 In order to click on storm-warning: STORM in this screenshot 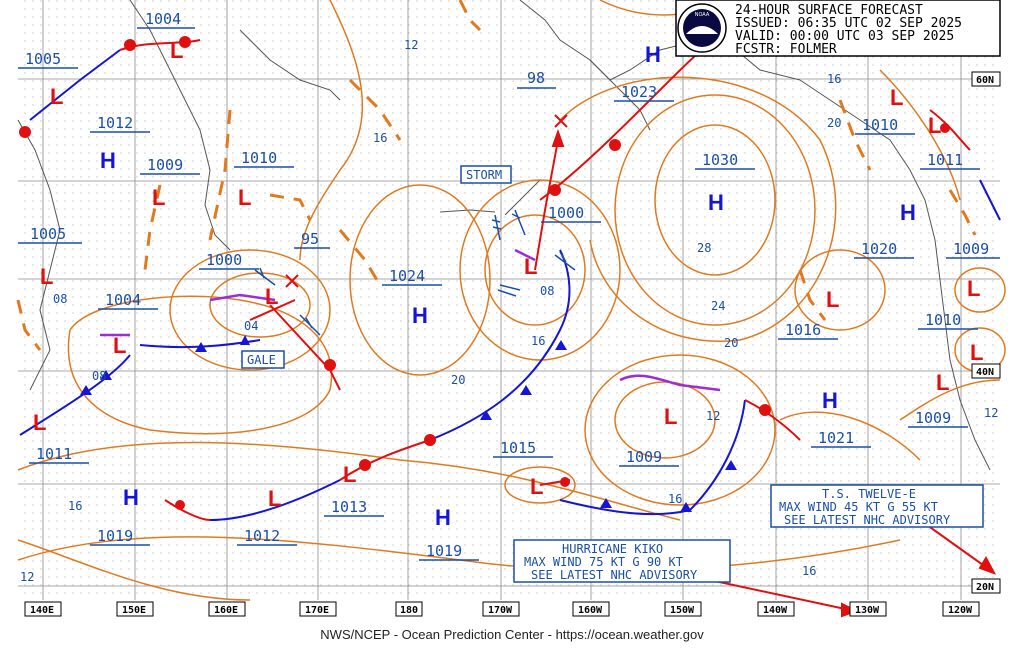, I will do `click(486, 174)`.